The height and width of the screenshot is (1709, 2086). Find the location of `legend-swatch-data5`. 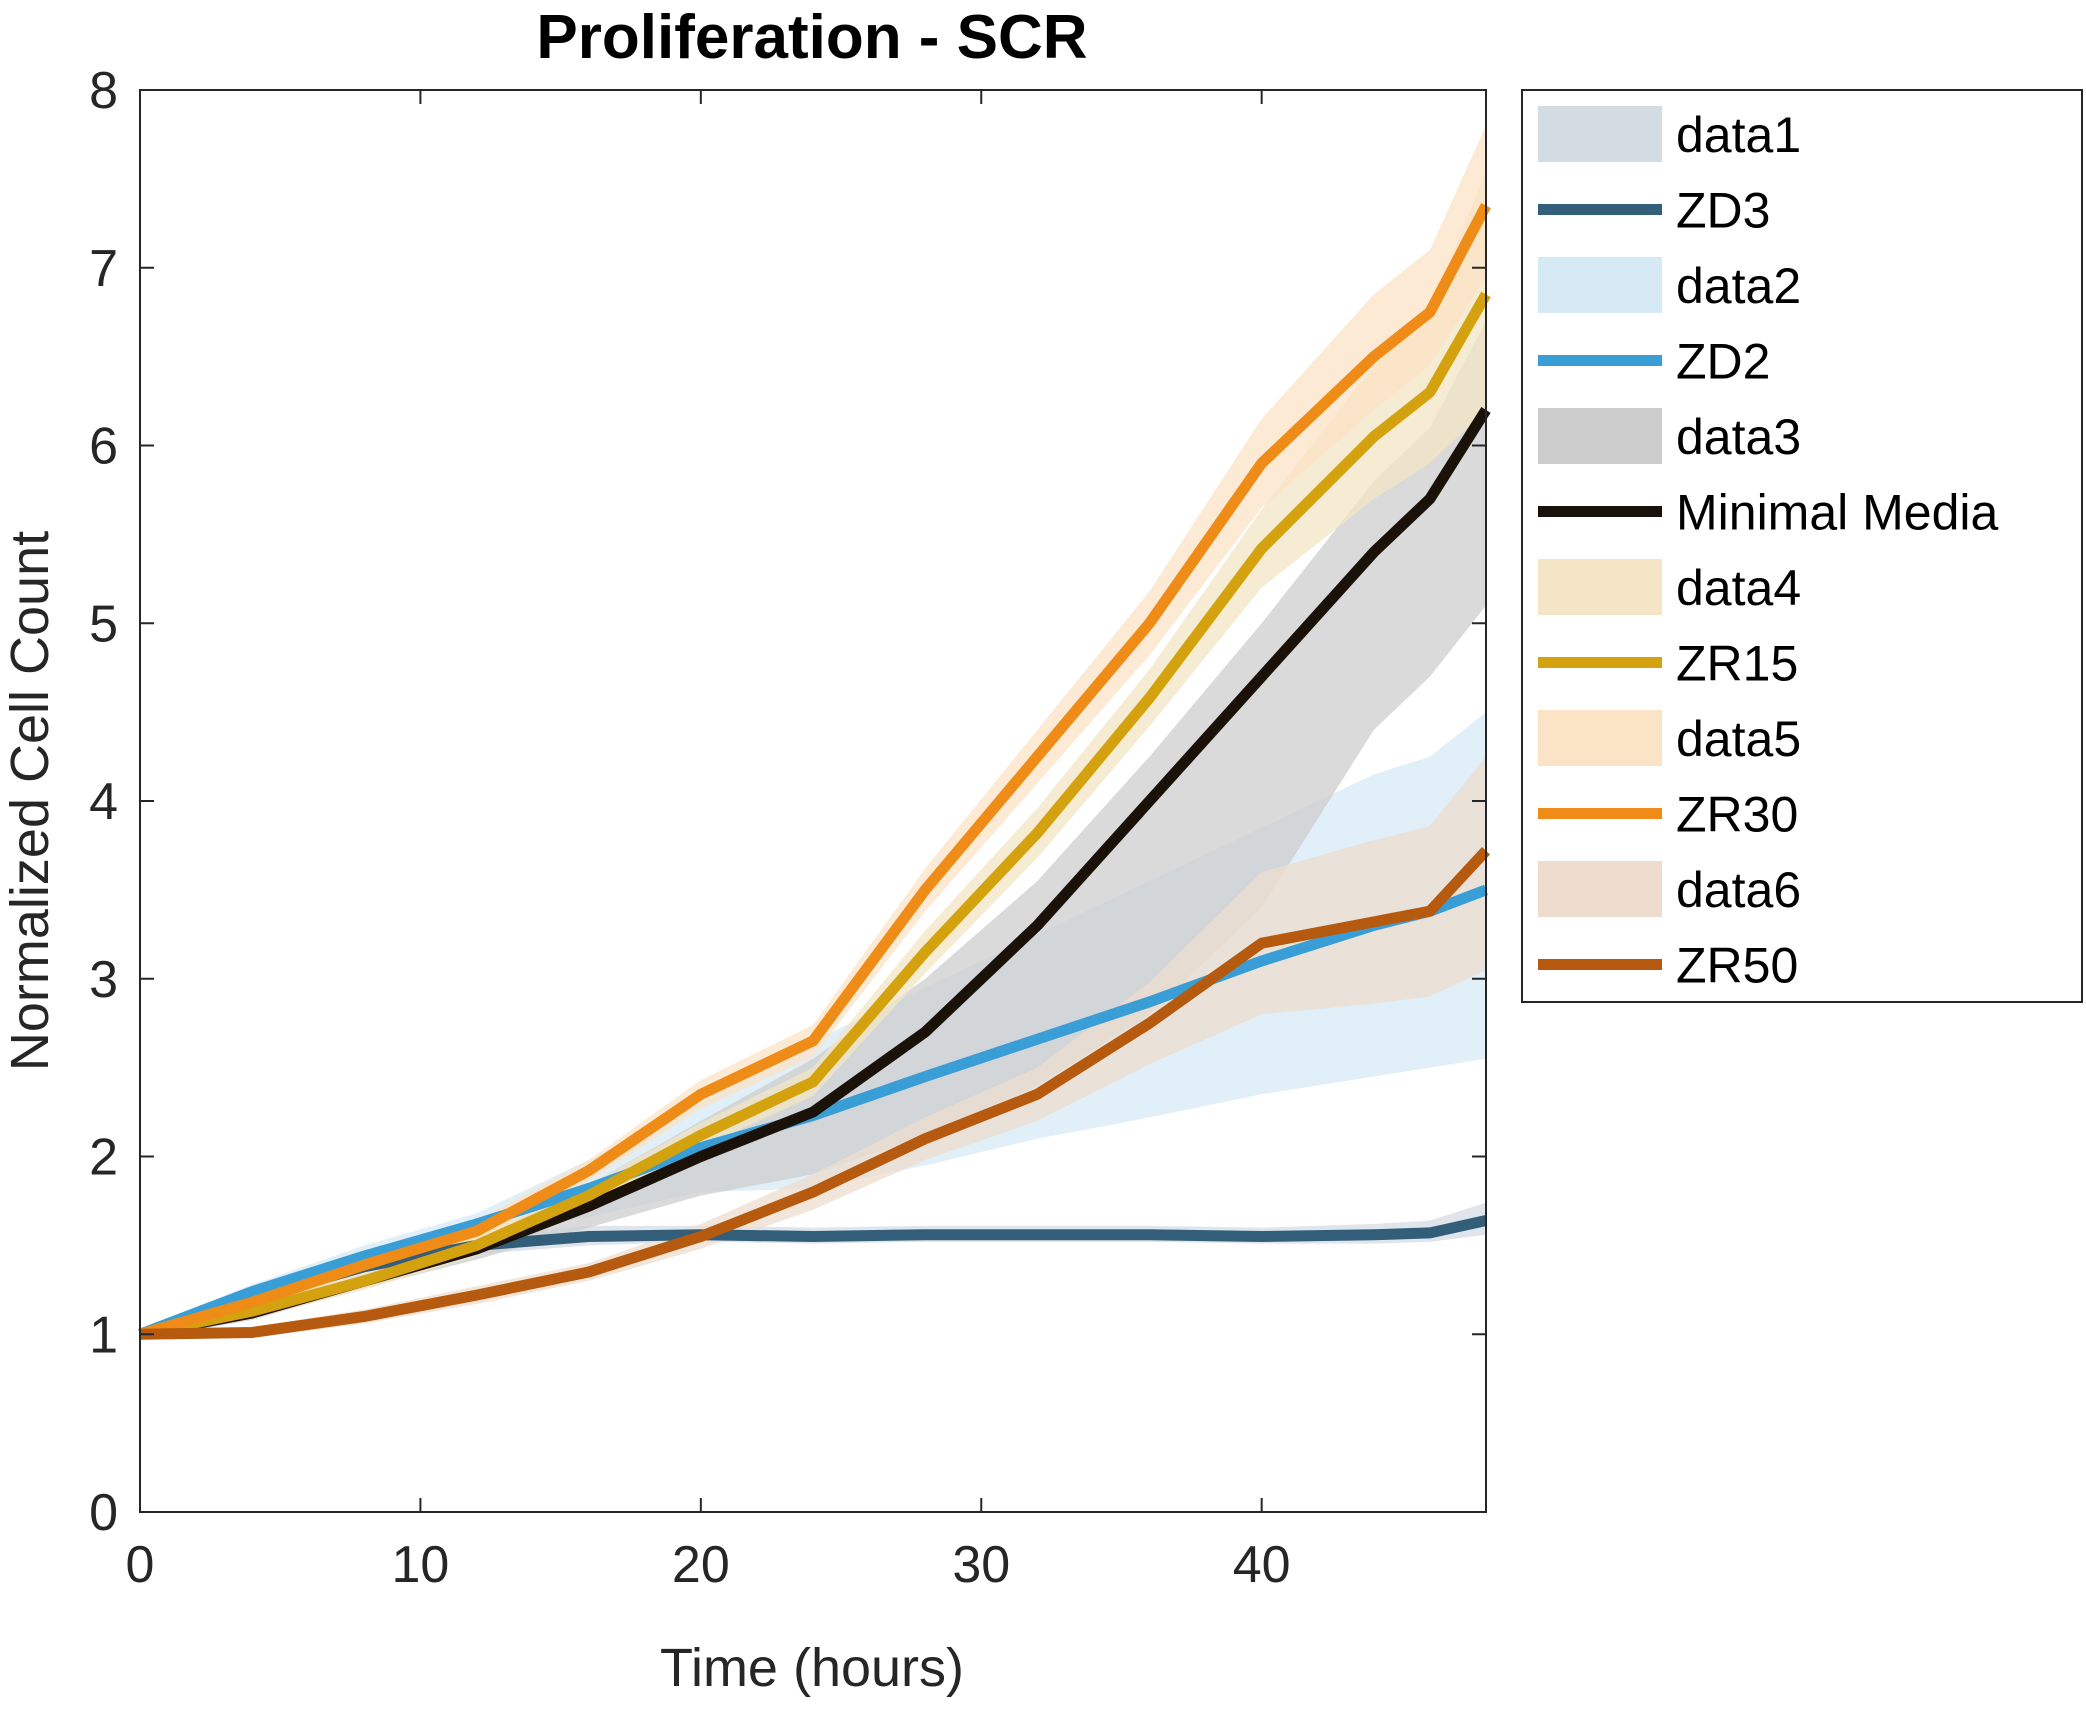

legend-swatch-data5 is located at coordinates (1600, 738).